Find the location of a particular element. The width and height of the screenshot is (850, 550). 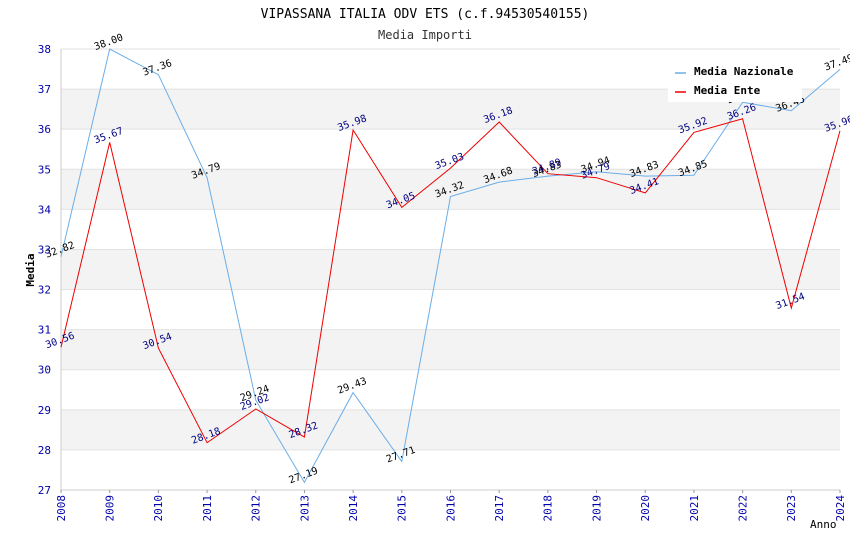

x-tick-label: 2014 is located at coordinates (353, 508).